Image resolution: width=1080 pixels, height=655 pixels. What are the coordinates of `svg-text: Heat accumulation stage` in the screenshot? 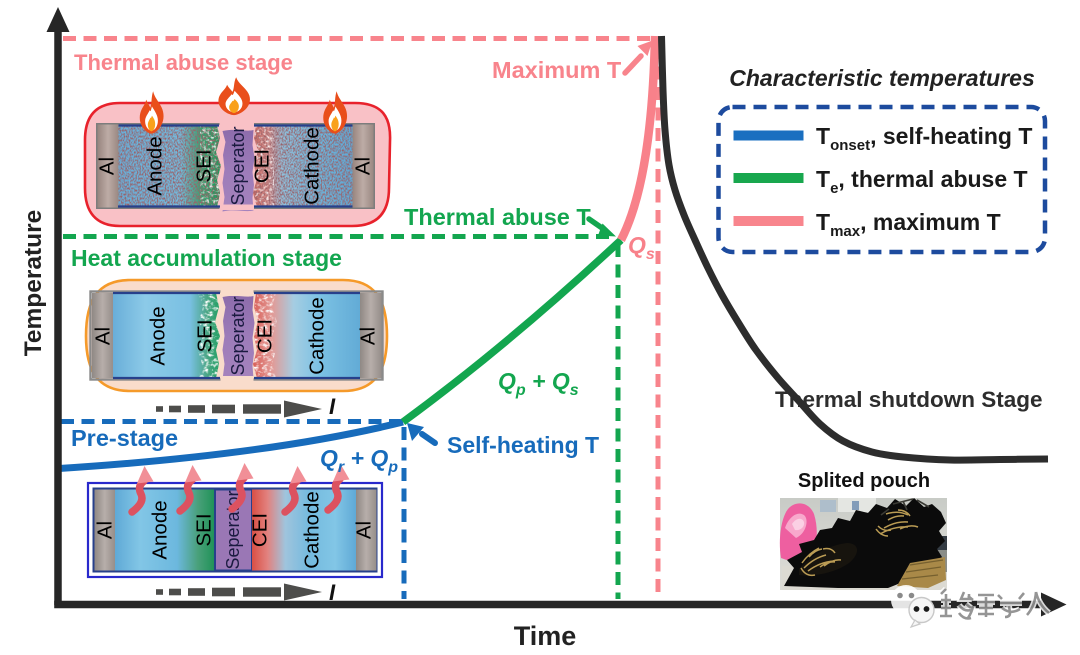 It's located at (206, 258).